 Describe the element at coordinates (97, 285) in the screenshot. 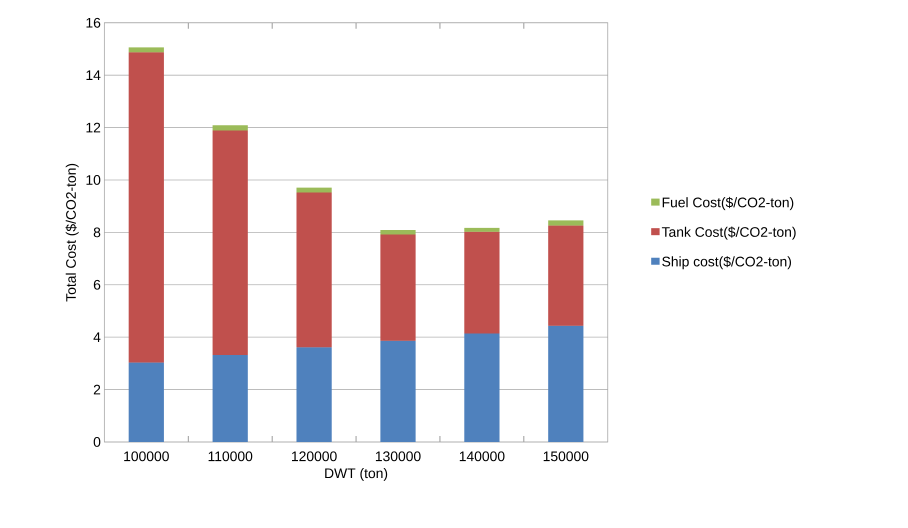

I see `y-tick-label: 6` at that location.